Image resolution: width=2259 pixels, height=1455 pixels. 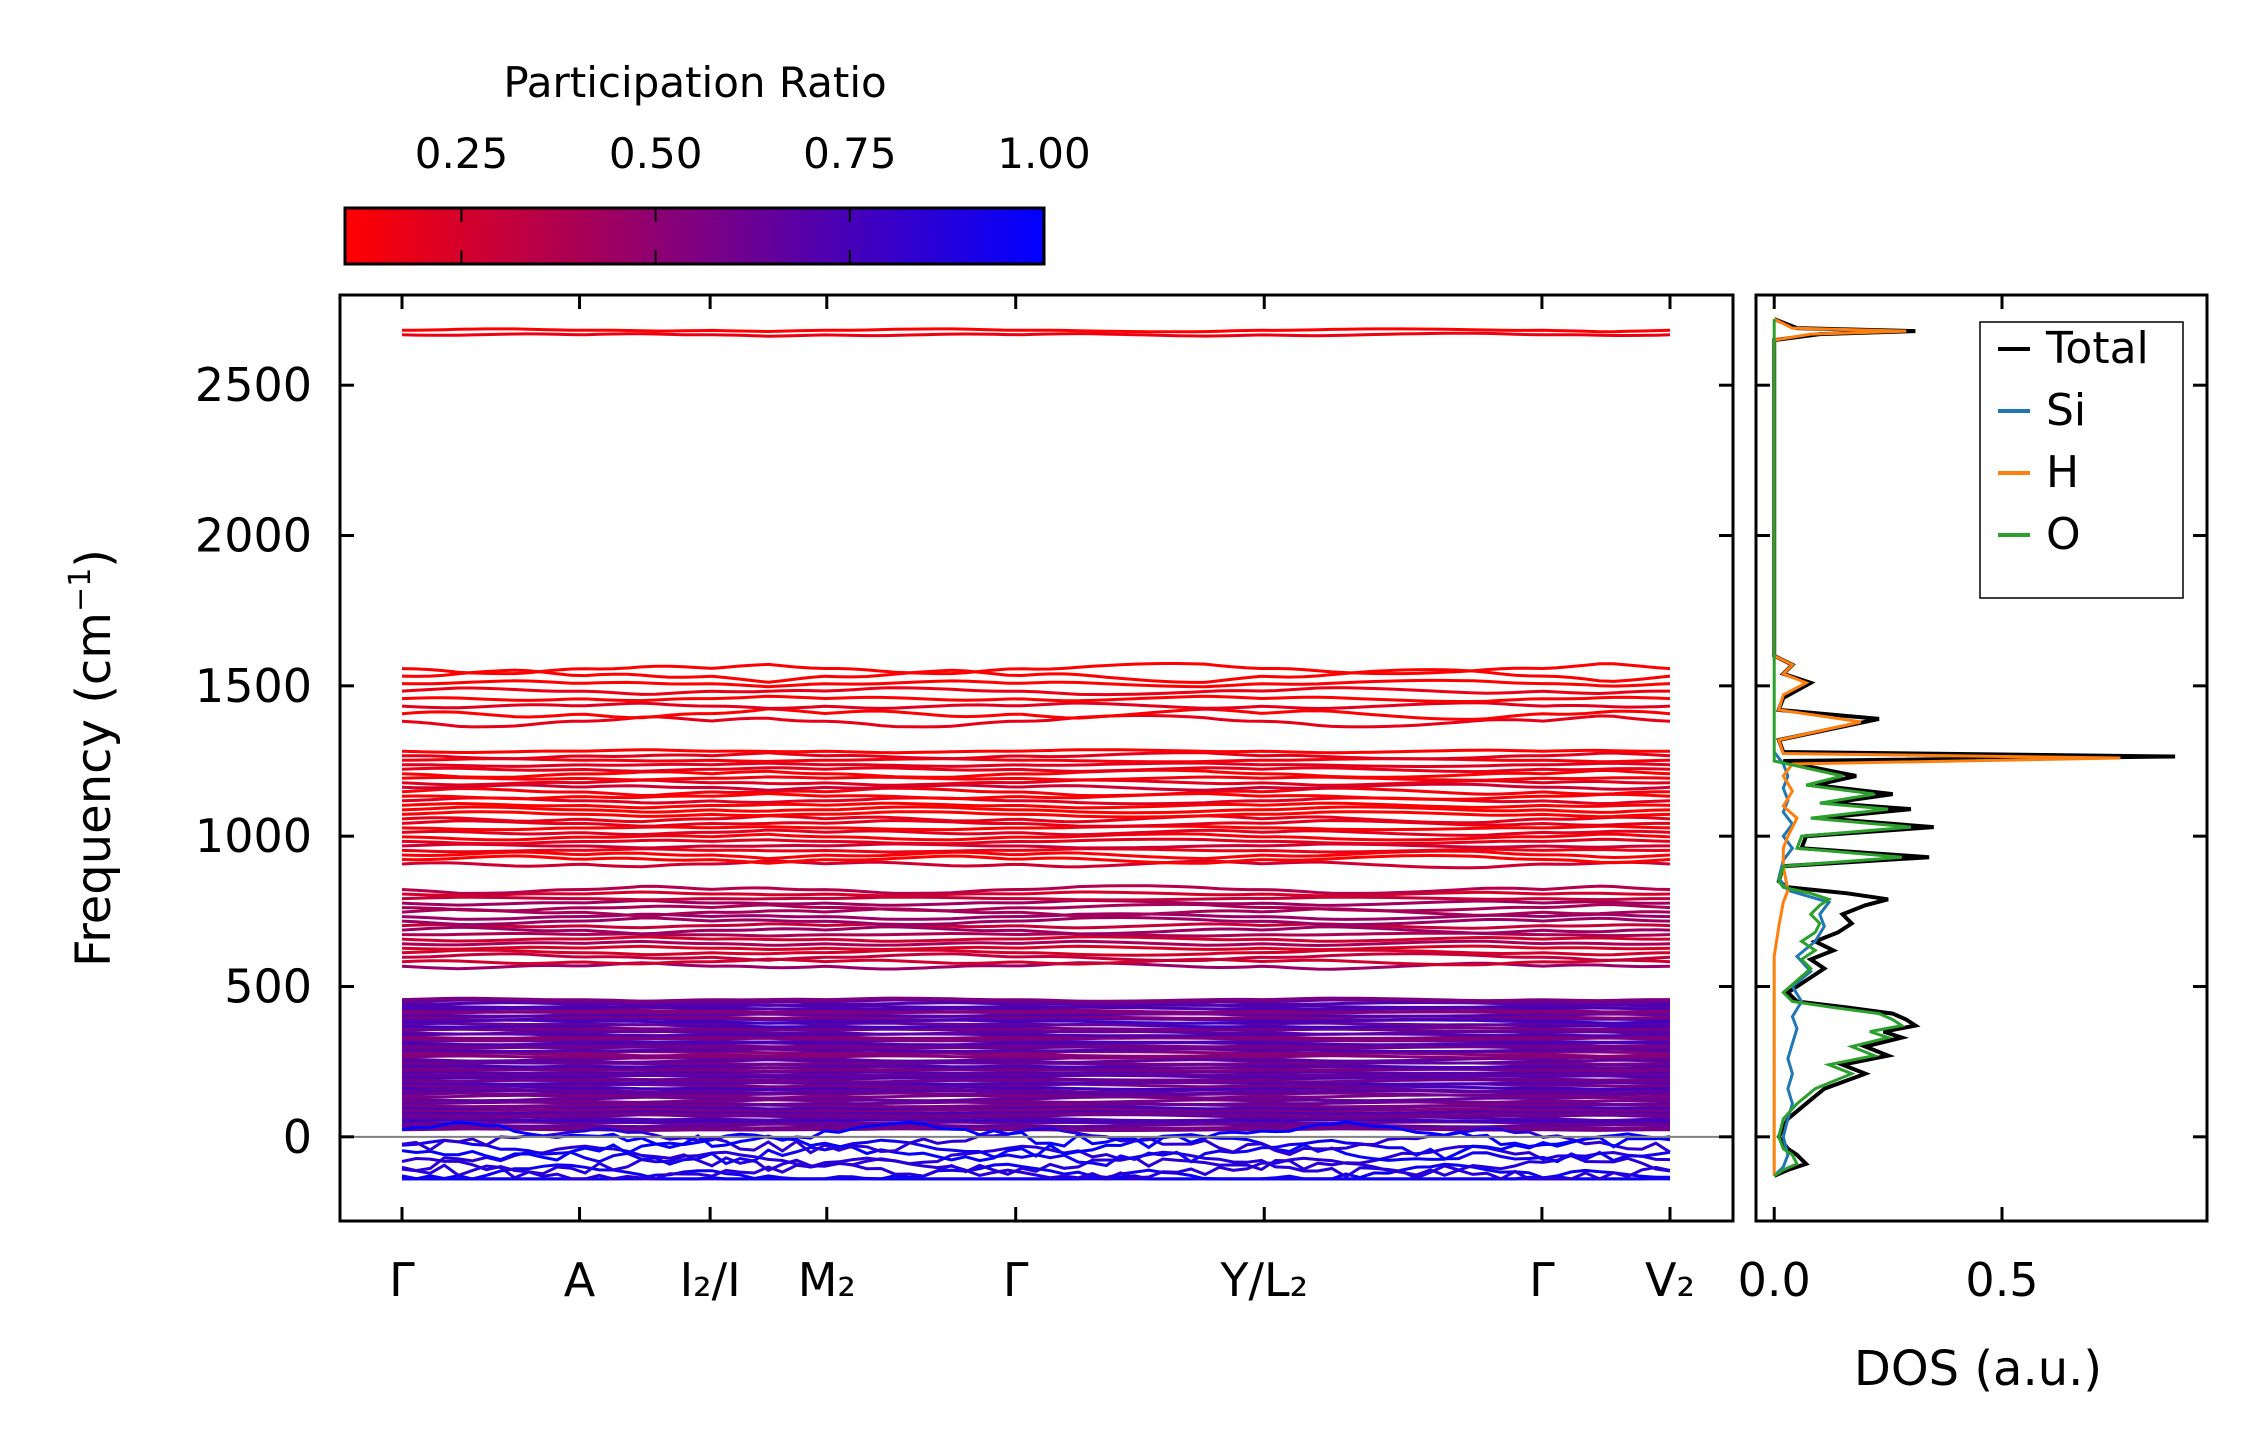 I want to click on k-point-label: V₂, so click(x=1670, y=1280).